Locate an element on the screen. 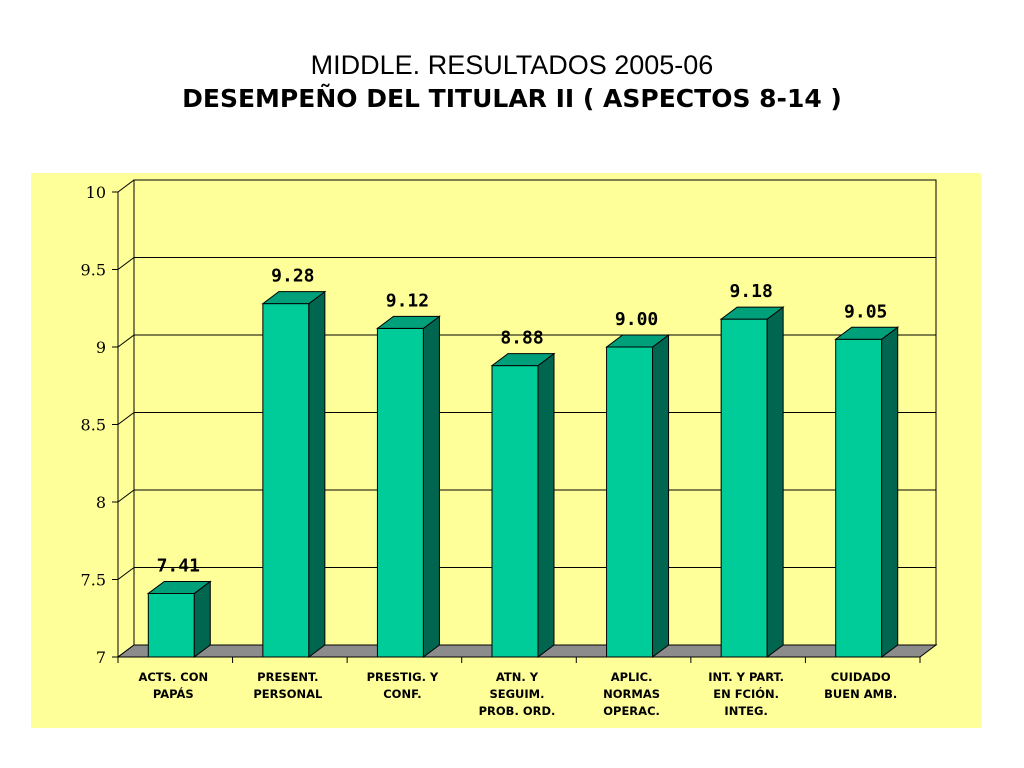 This screenshot has height=768, width=1024. y-tick-labels: 7 7.5 8 8.5 9 9.5 10 is located at coordinates (93, 425).